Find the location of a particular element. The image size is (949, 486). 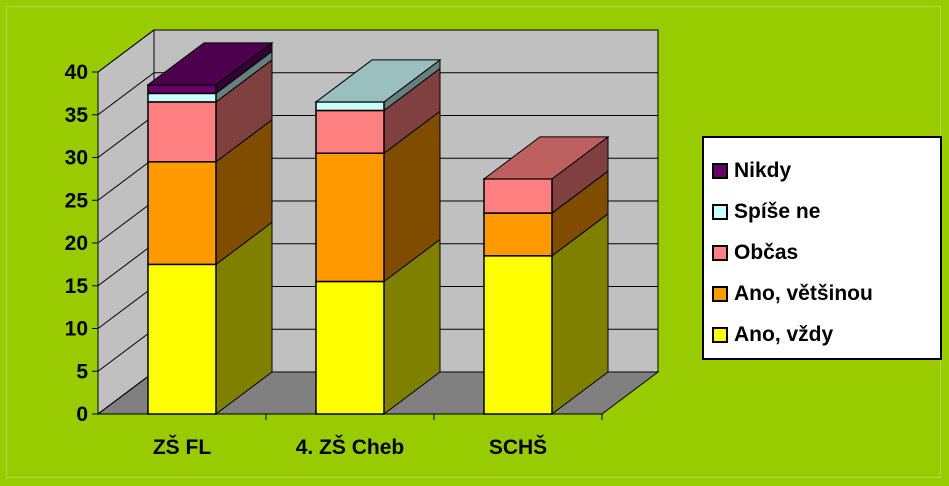

legend-item: Občas is located at coordinates (826, 252).